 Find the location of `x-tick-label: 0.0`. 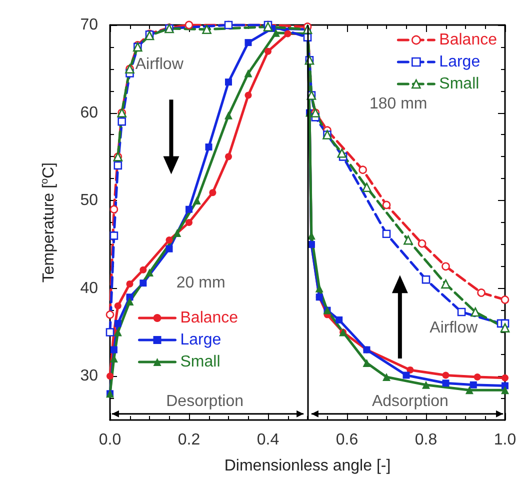

x-tick-label: 0.0 is located at coordinates (110, 440).